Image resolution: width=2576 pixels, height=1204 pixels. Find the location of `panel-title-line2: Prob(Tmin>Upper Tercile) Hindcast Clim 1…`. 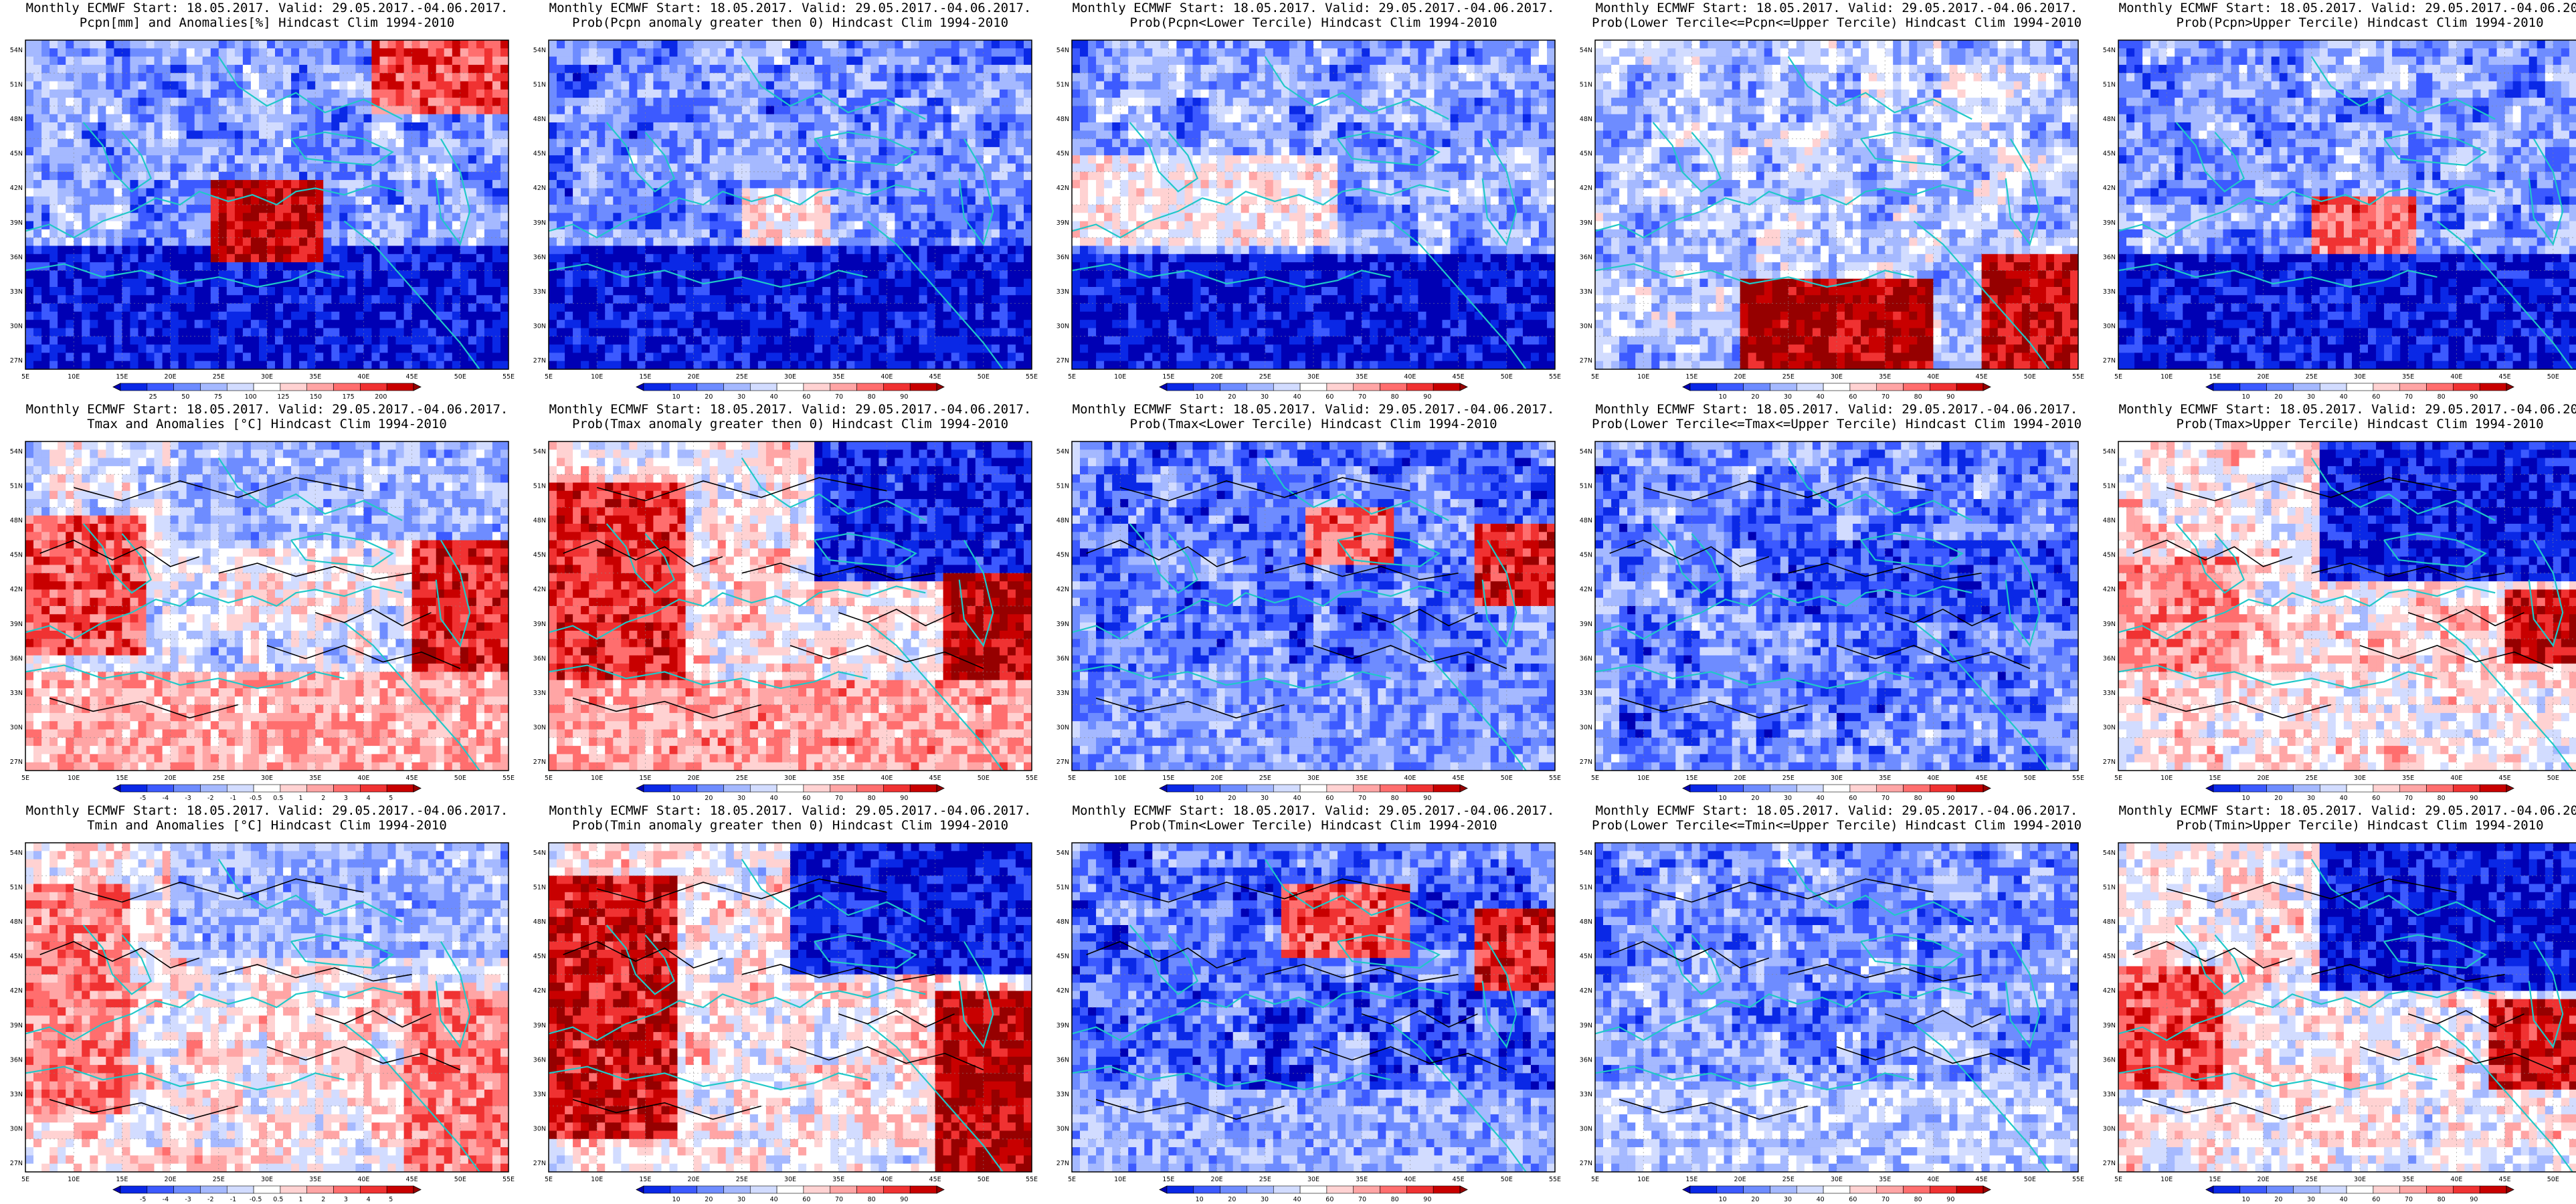

panel-title-line2: Prob(Tmin>Upper Tercile) Hindcast Clim 1… is located at coordinates (2359, 825).